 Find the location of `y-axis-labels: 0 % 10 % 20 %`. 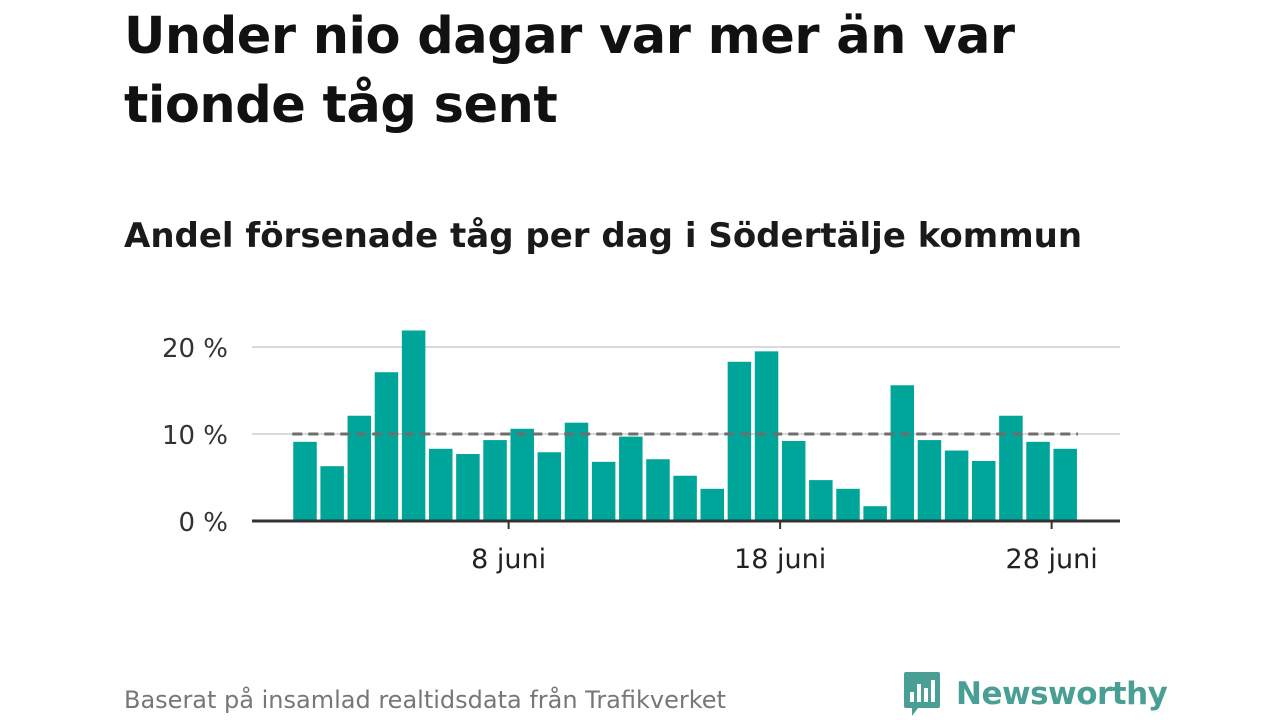

y-axis-labels: 0 % 10 % 20 % is located at coordinates (195, 436).